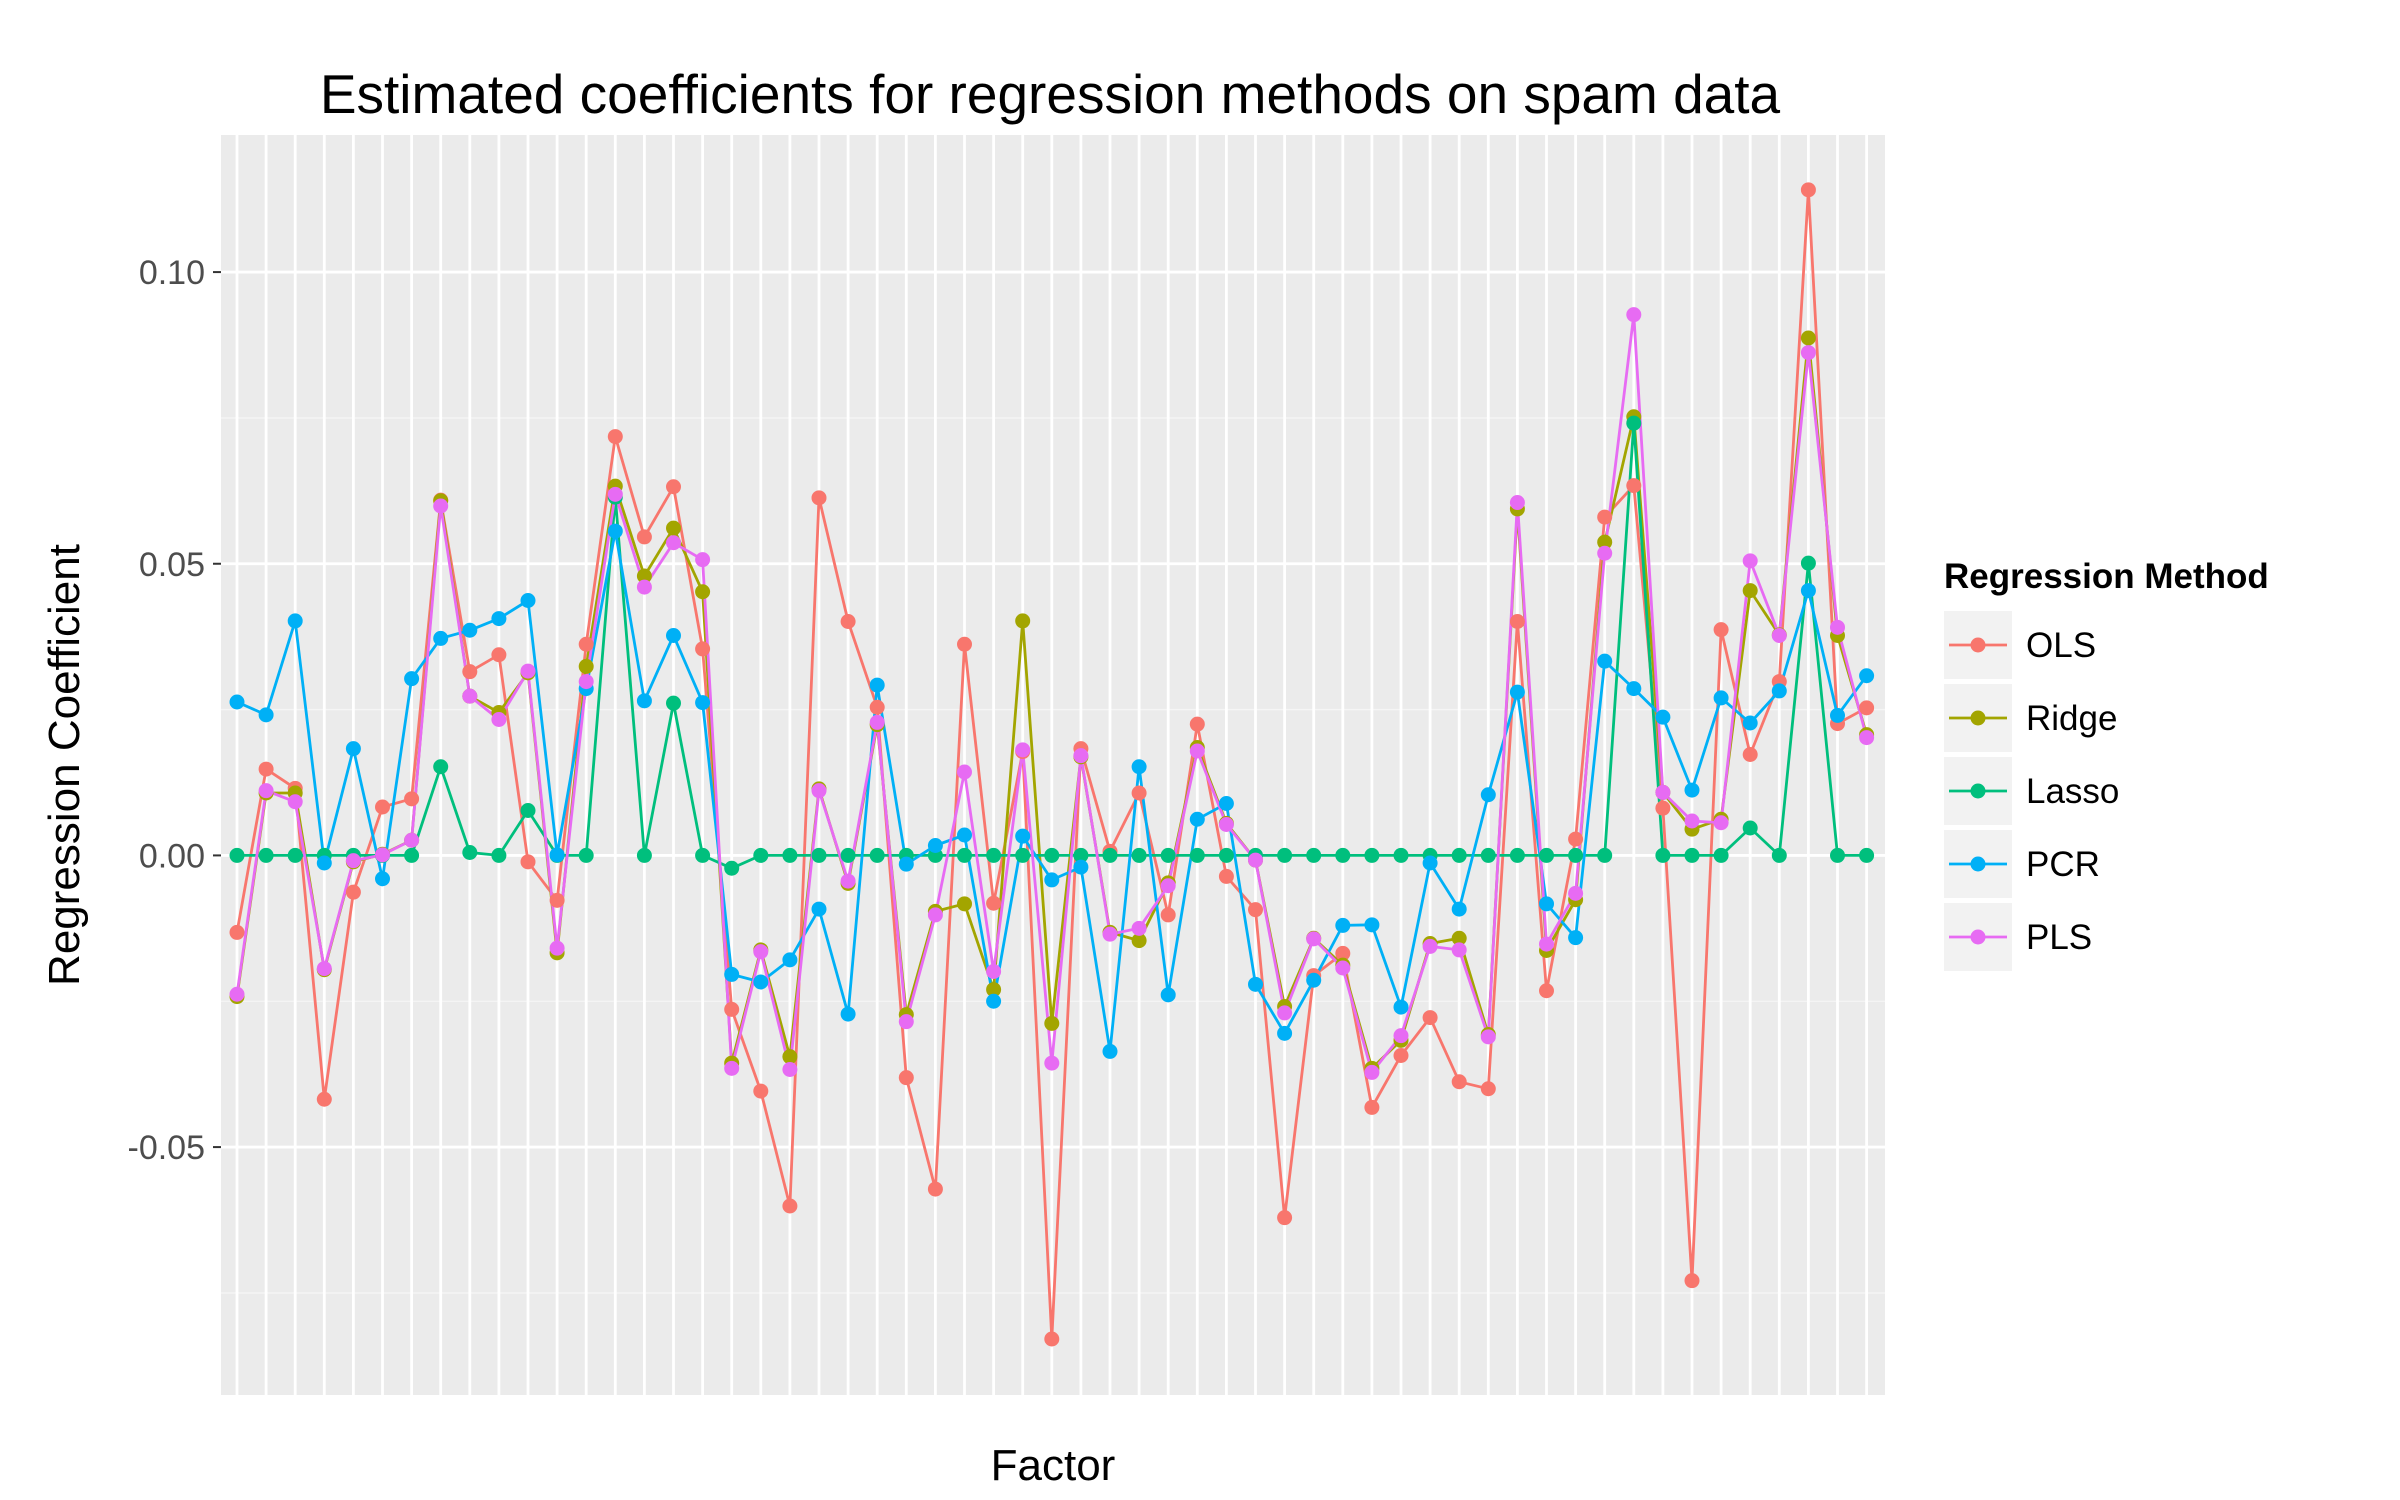 This screenshot has height=1500, width=2400. Describe the element at coordinates (2061, 645) in the screenshot. I see `legend-label-ols: OLS` at that location.